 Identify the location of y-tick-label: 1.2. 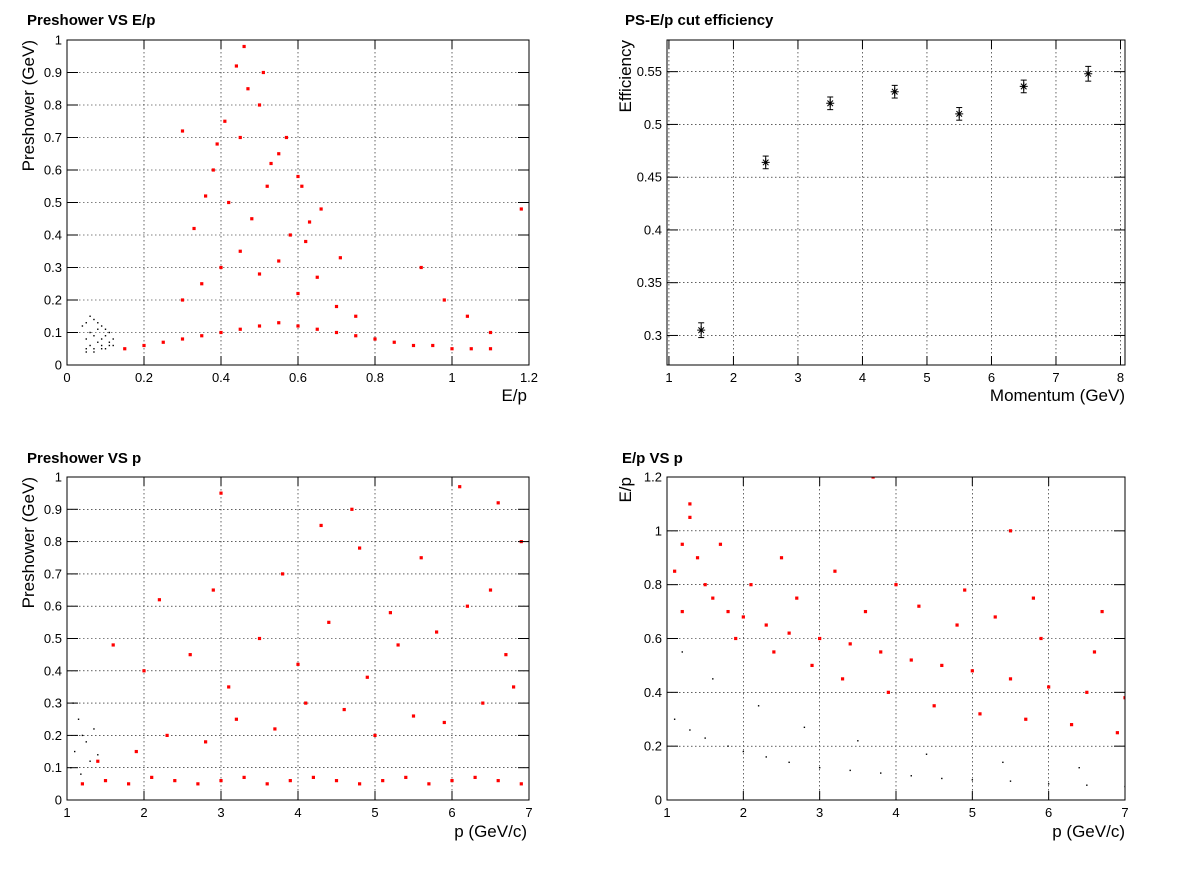
(653, 477).